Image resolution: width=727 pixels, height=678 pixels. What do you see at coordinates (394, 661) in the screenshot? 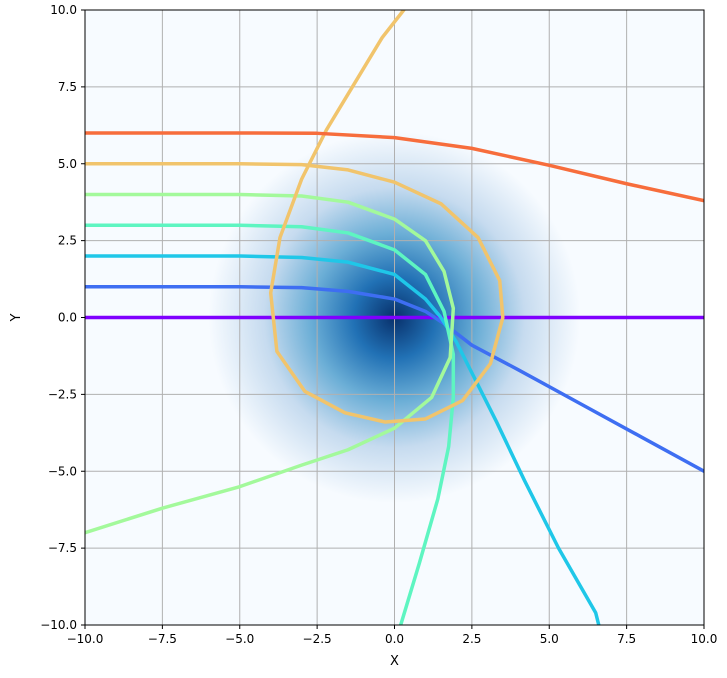
I see `x-axis-label: X` at bounding box center [394, 661].